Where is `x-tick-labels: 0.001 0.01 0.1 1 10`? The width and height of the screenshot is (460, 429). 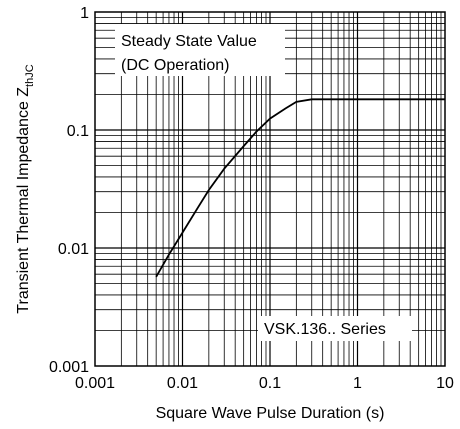 x-tick-labels: 0.001 0.01 0.1 1 10 is located at coordinates (264, 383).